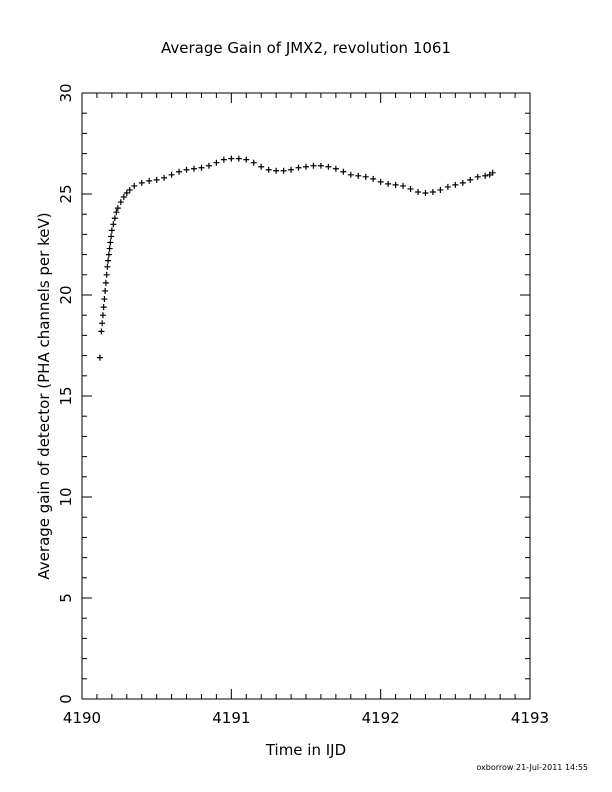 The image size is (612, 792). Describe the element at coordinates (66, 496) in the screenshot. I see `y-tick-label: 10` at that location.